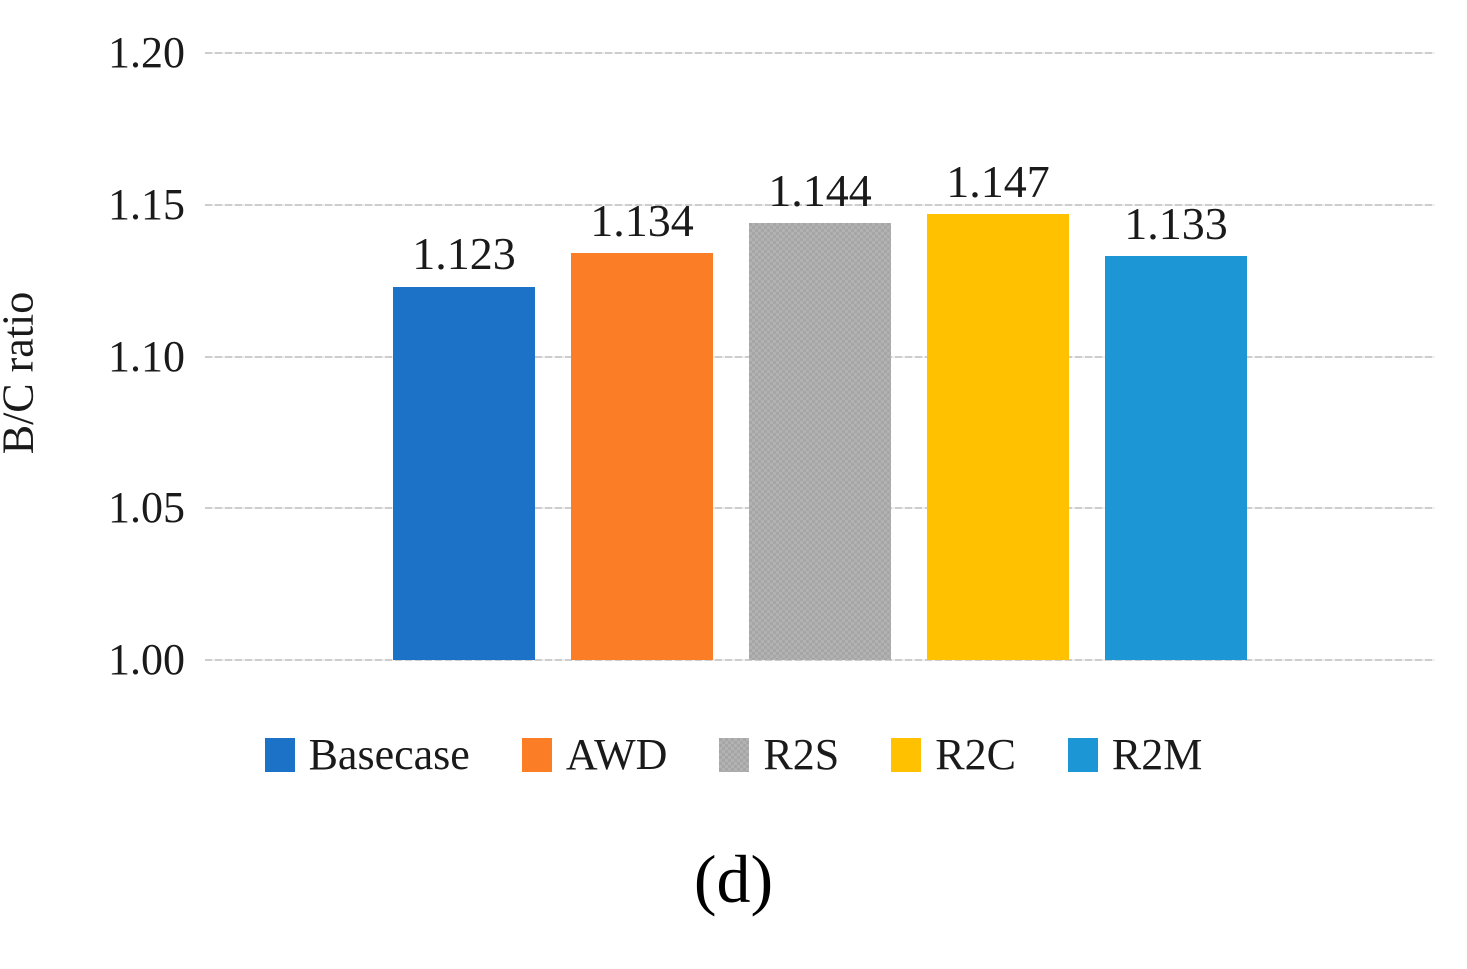  What do you see at coordinates (389, 754) in the screenshot?
I see `legend-label-basecase: Basecase` at bounding box center [389, 754].